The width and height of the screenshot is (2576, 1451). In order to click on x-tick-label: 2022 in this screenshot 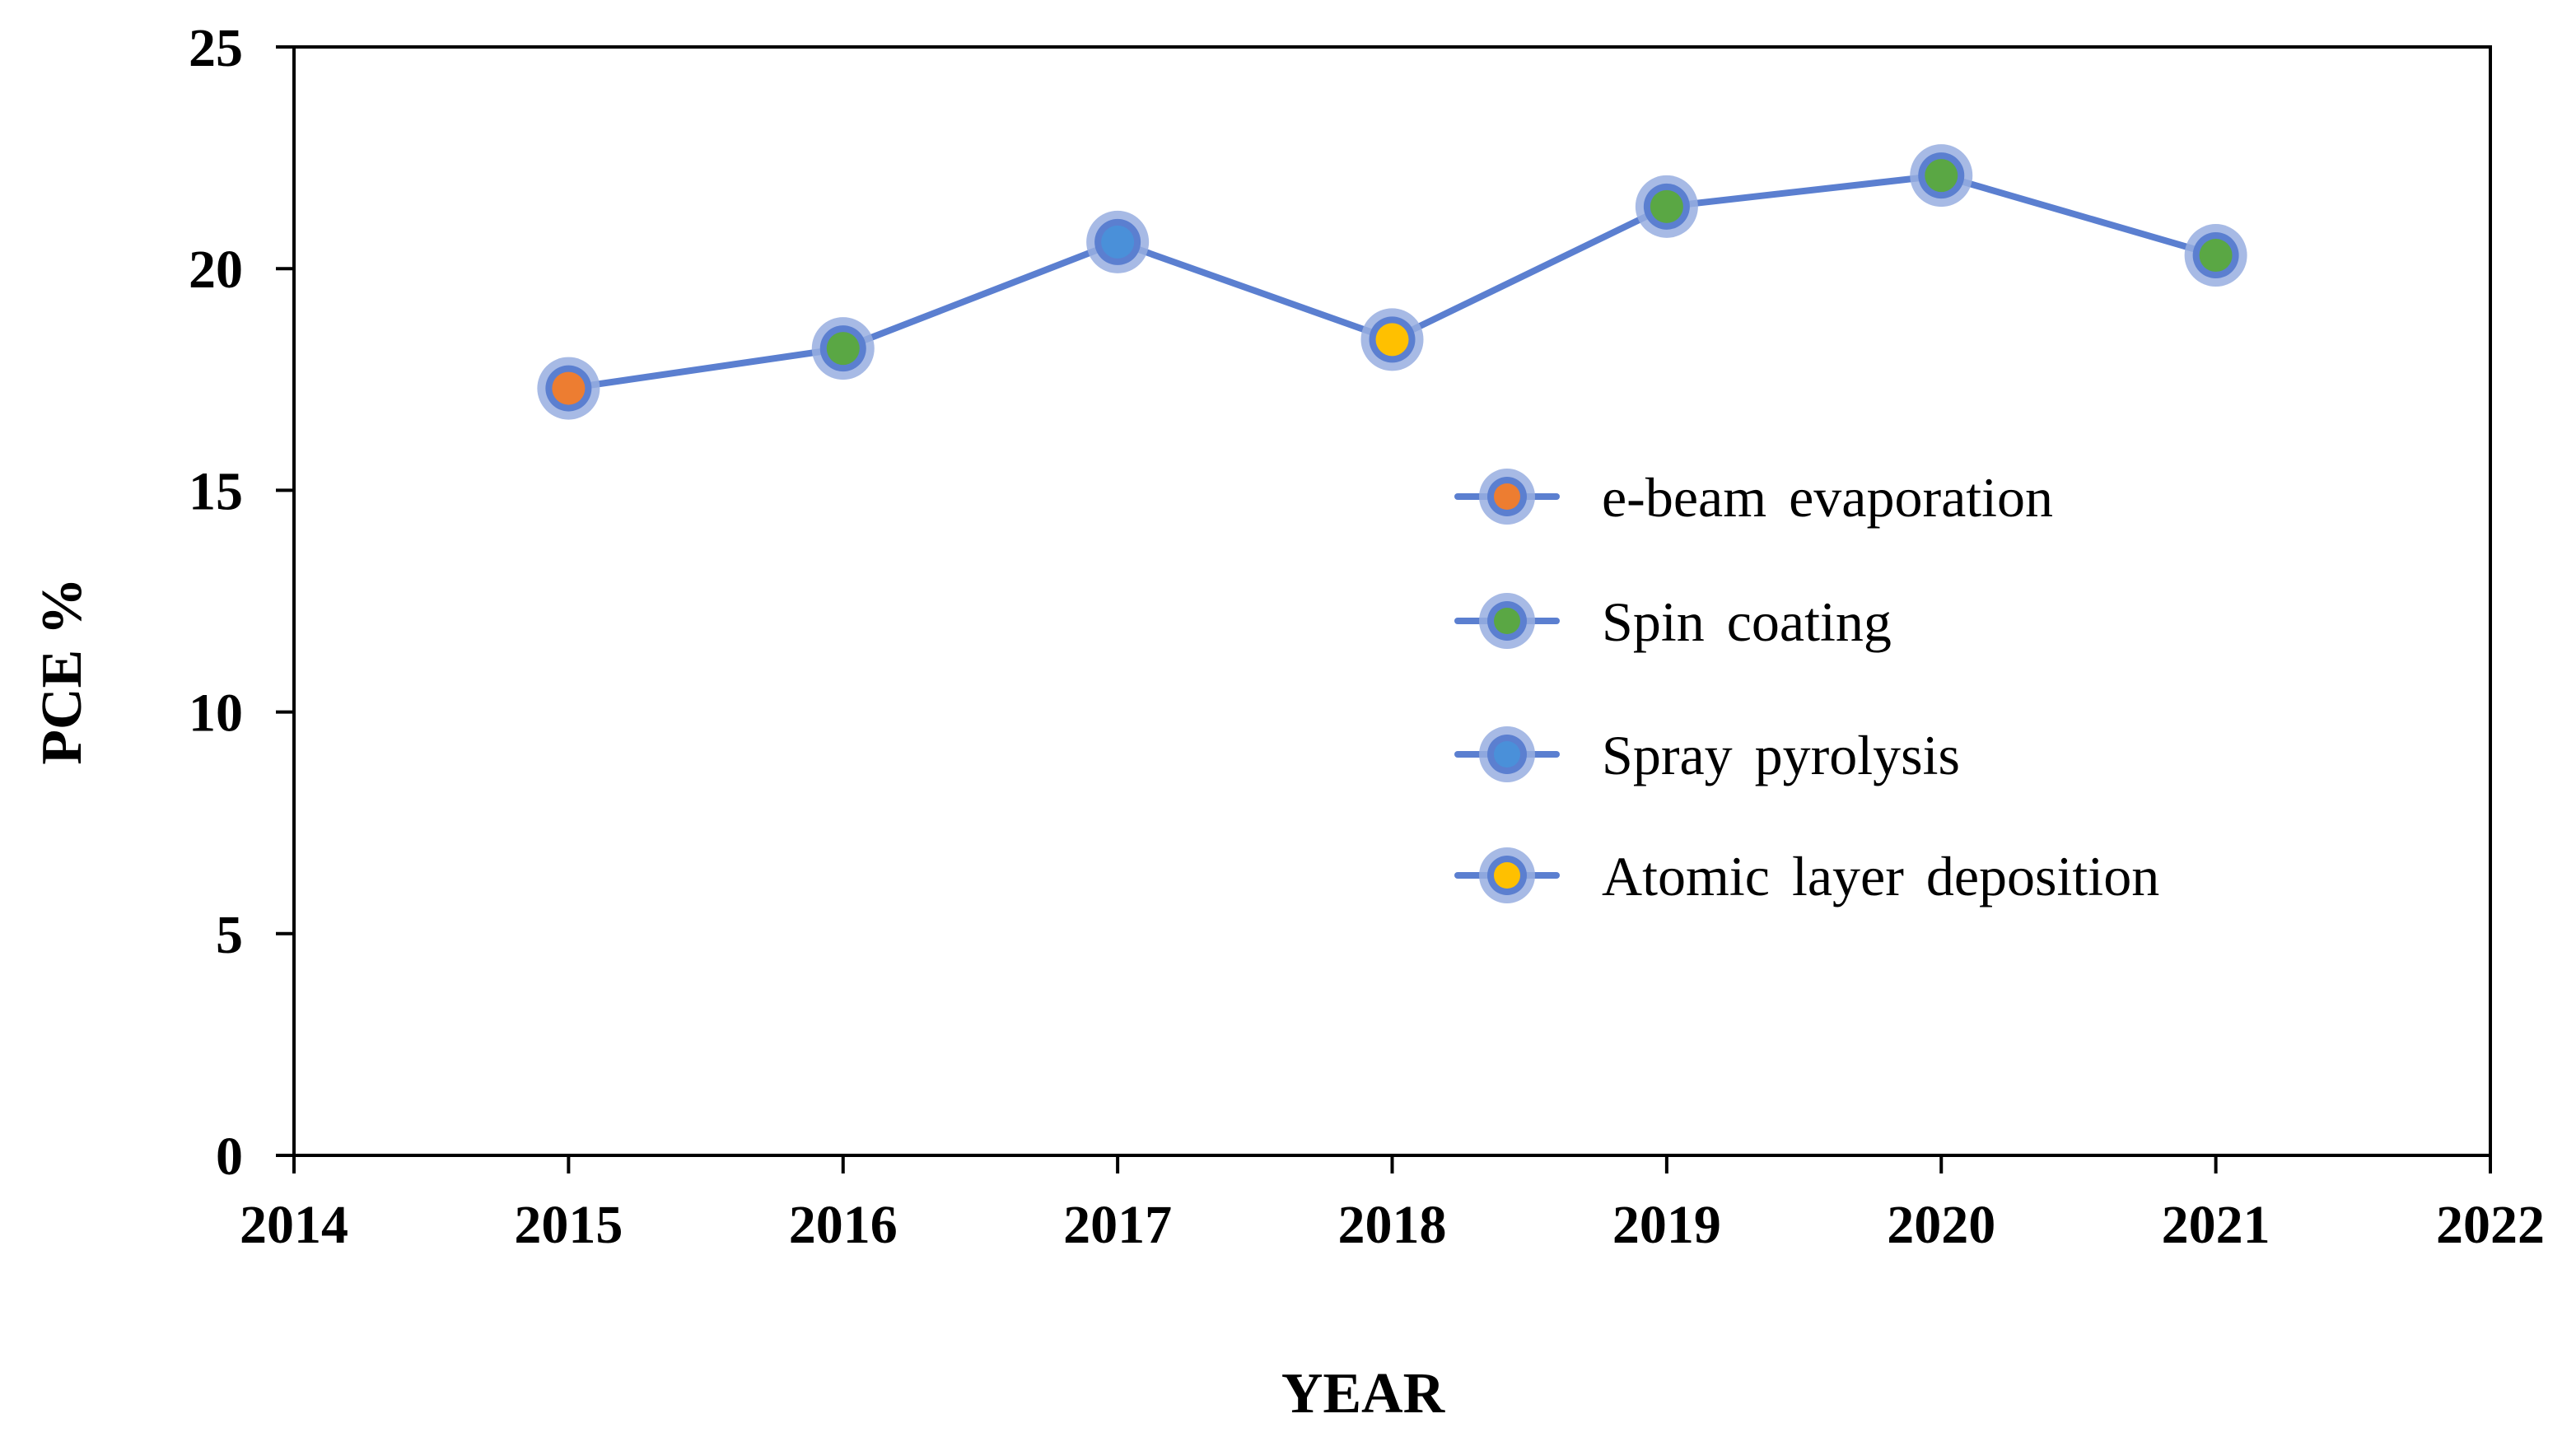, I will do `click(2490, 1225)`.